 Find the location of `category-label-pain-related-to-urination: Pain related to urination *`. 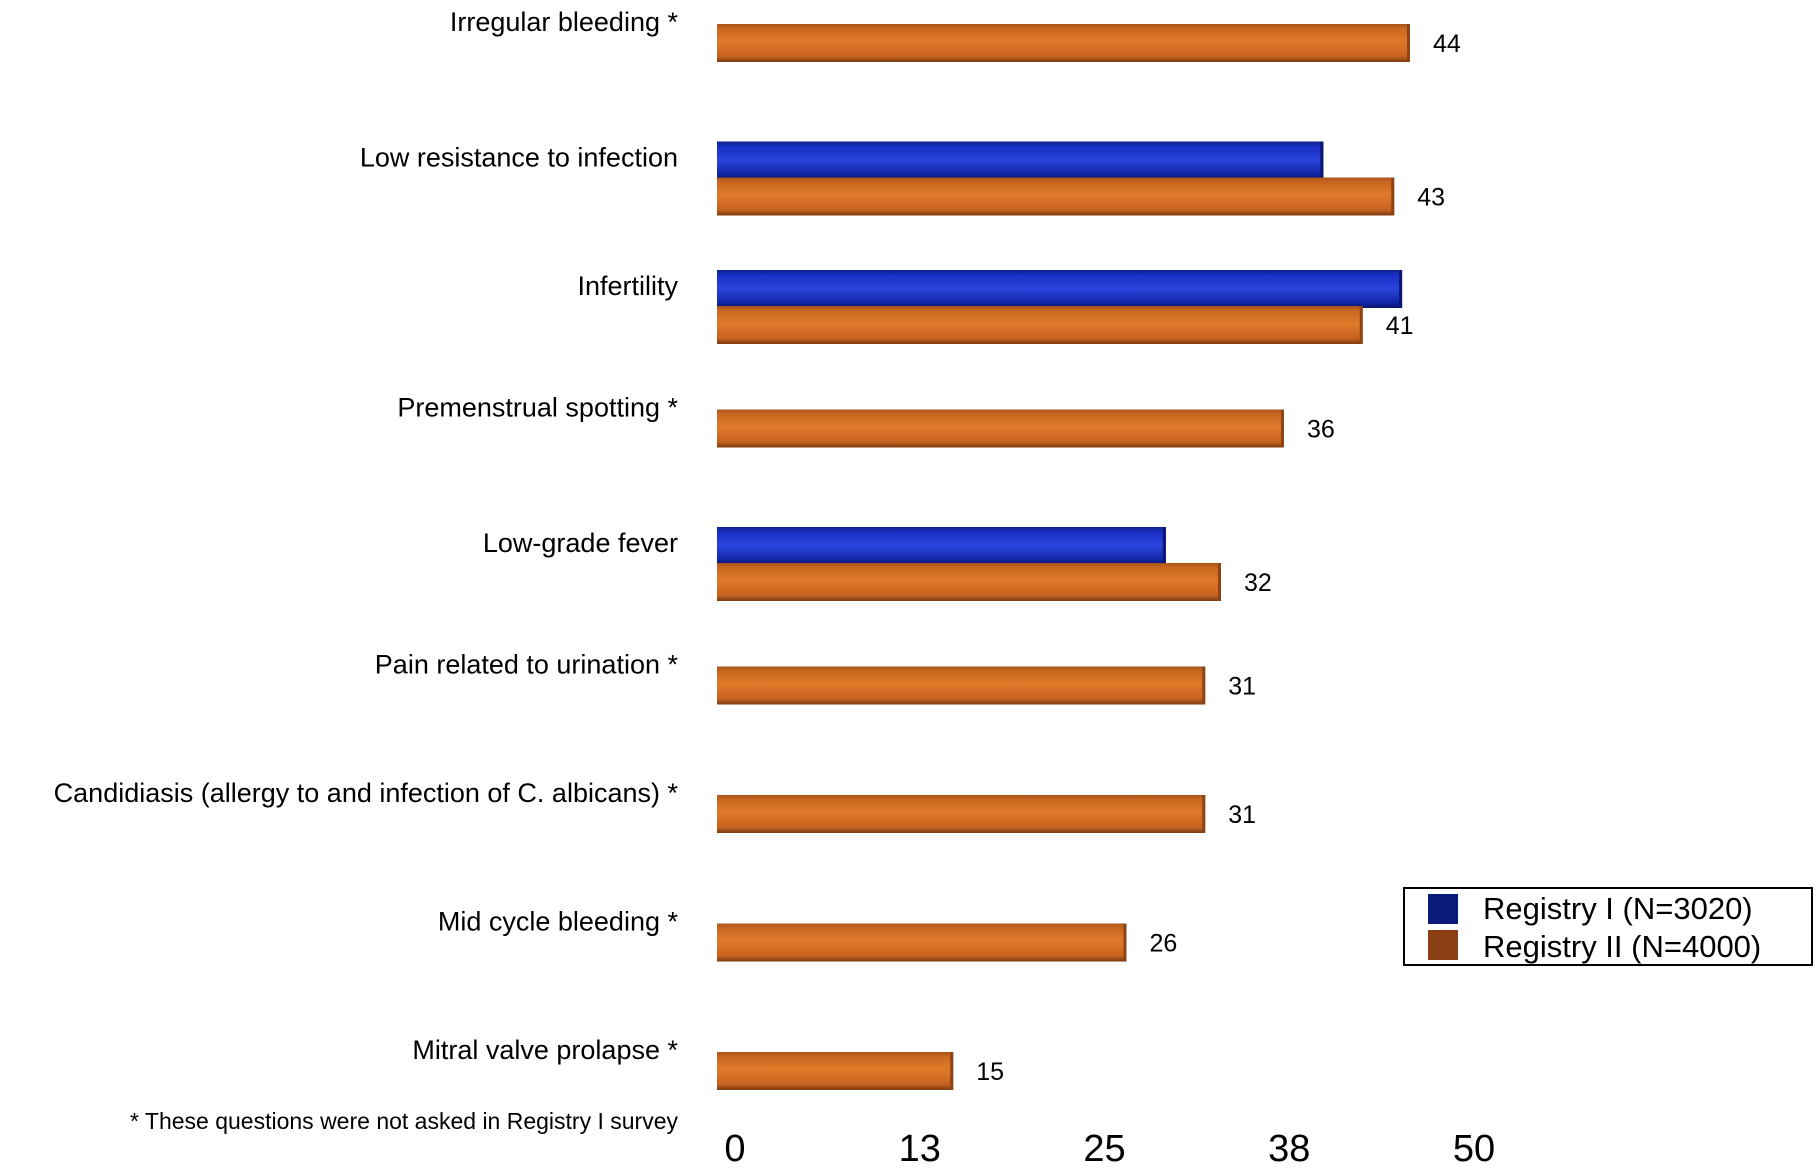

category-label-pain-related-to-urination: Pain related to urination * is located at coordinates (527, 665).